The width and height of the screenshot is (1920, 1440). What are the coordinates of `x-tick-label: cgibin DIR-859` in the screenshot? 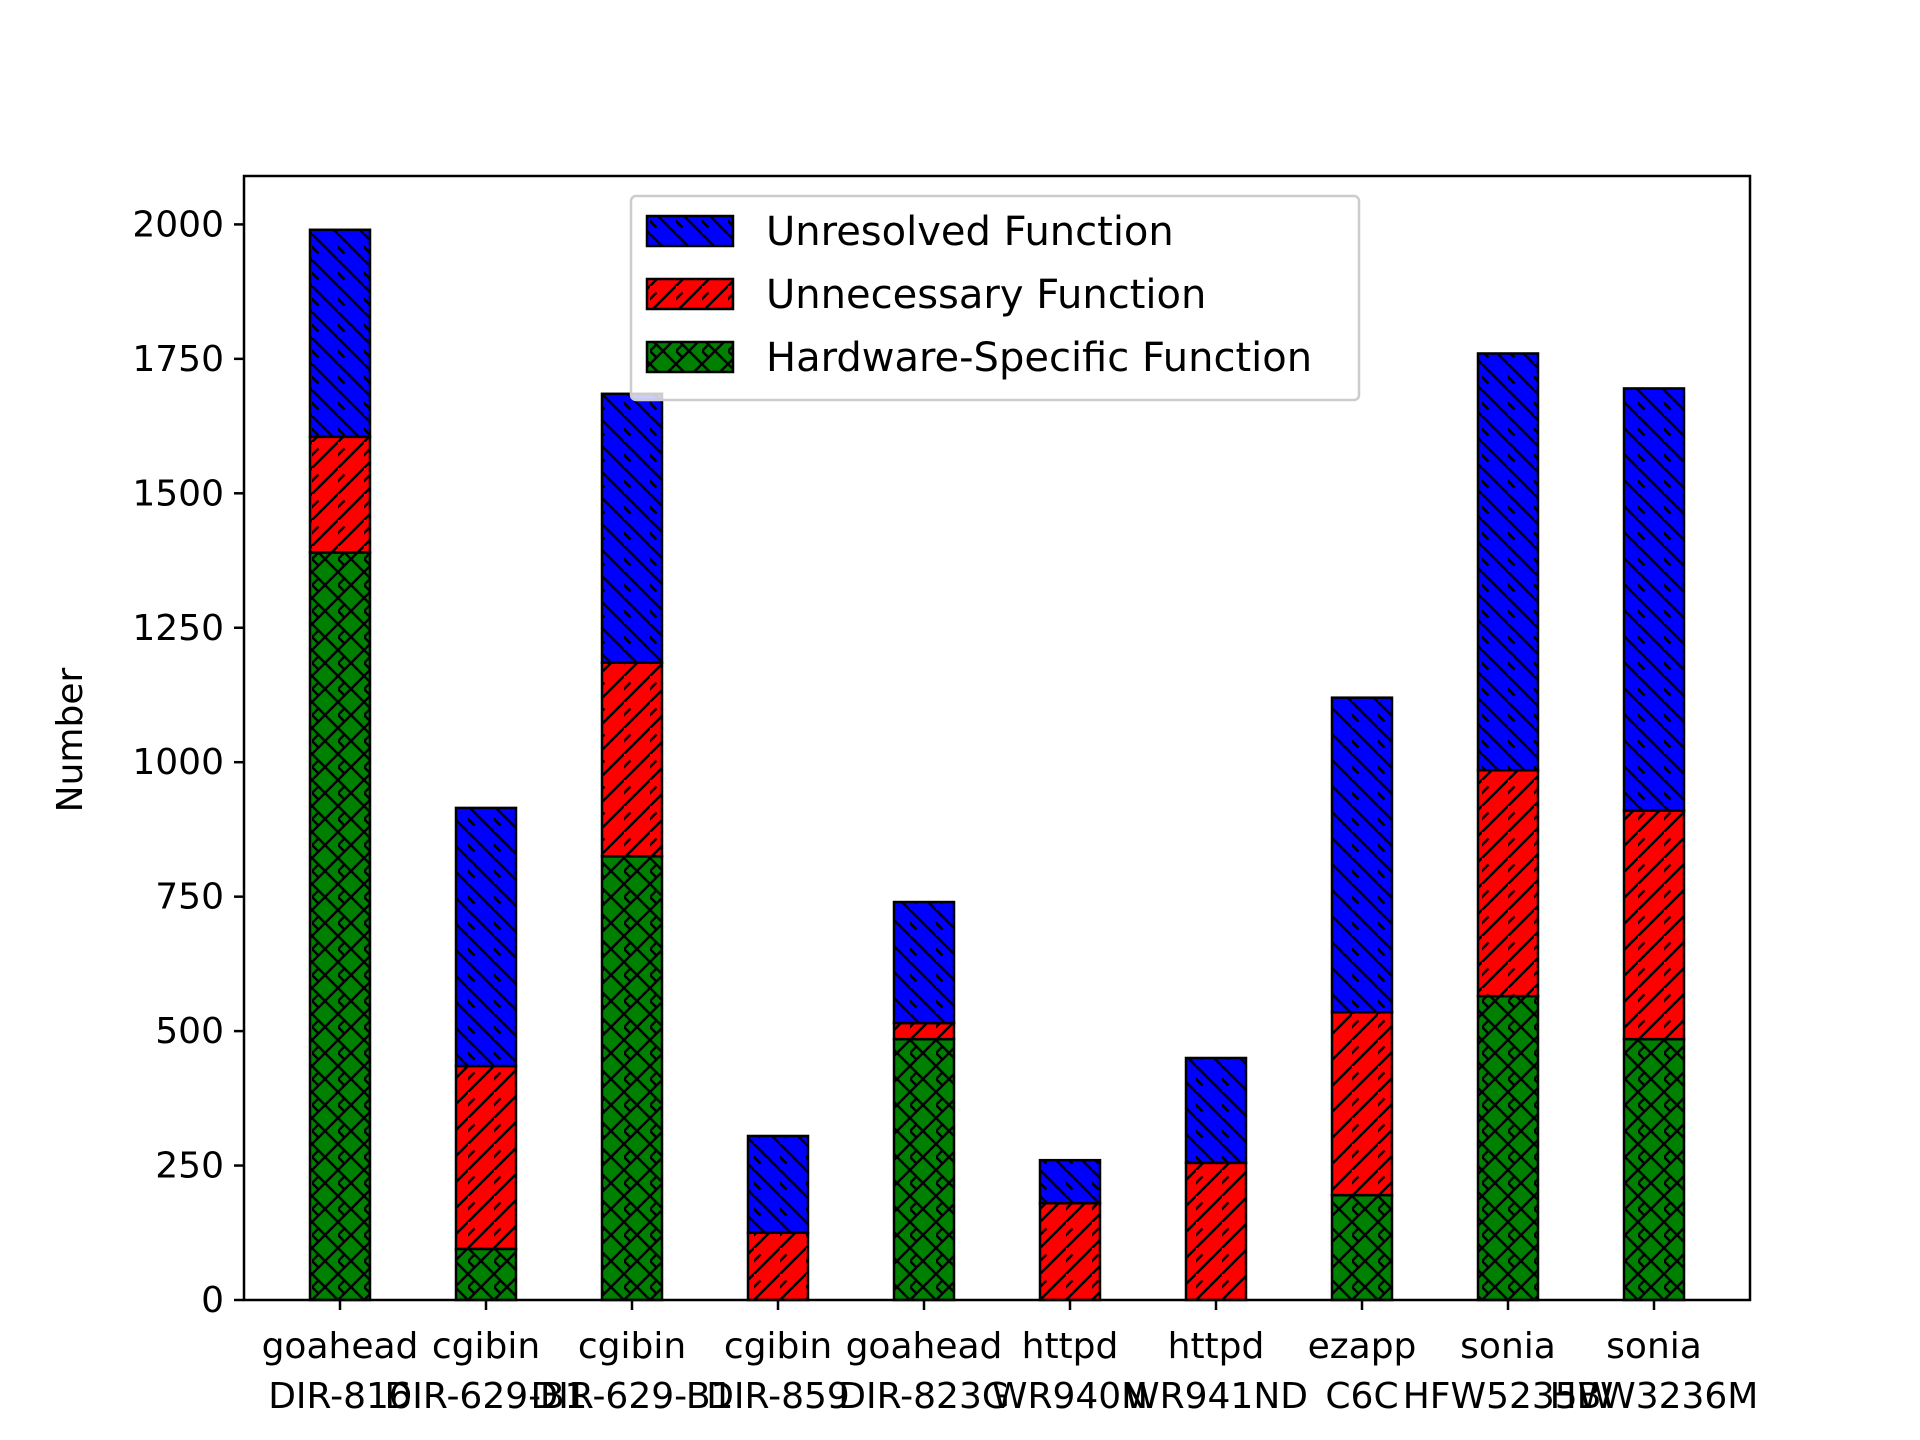 It's located at (778, 1371).